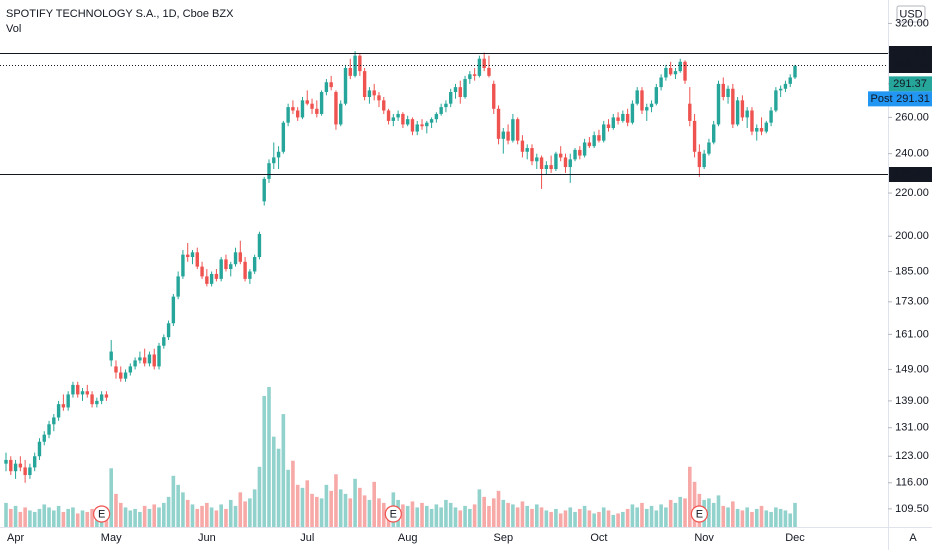  I want to click on earnings-label: E, so click(699, 514).